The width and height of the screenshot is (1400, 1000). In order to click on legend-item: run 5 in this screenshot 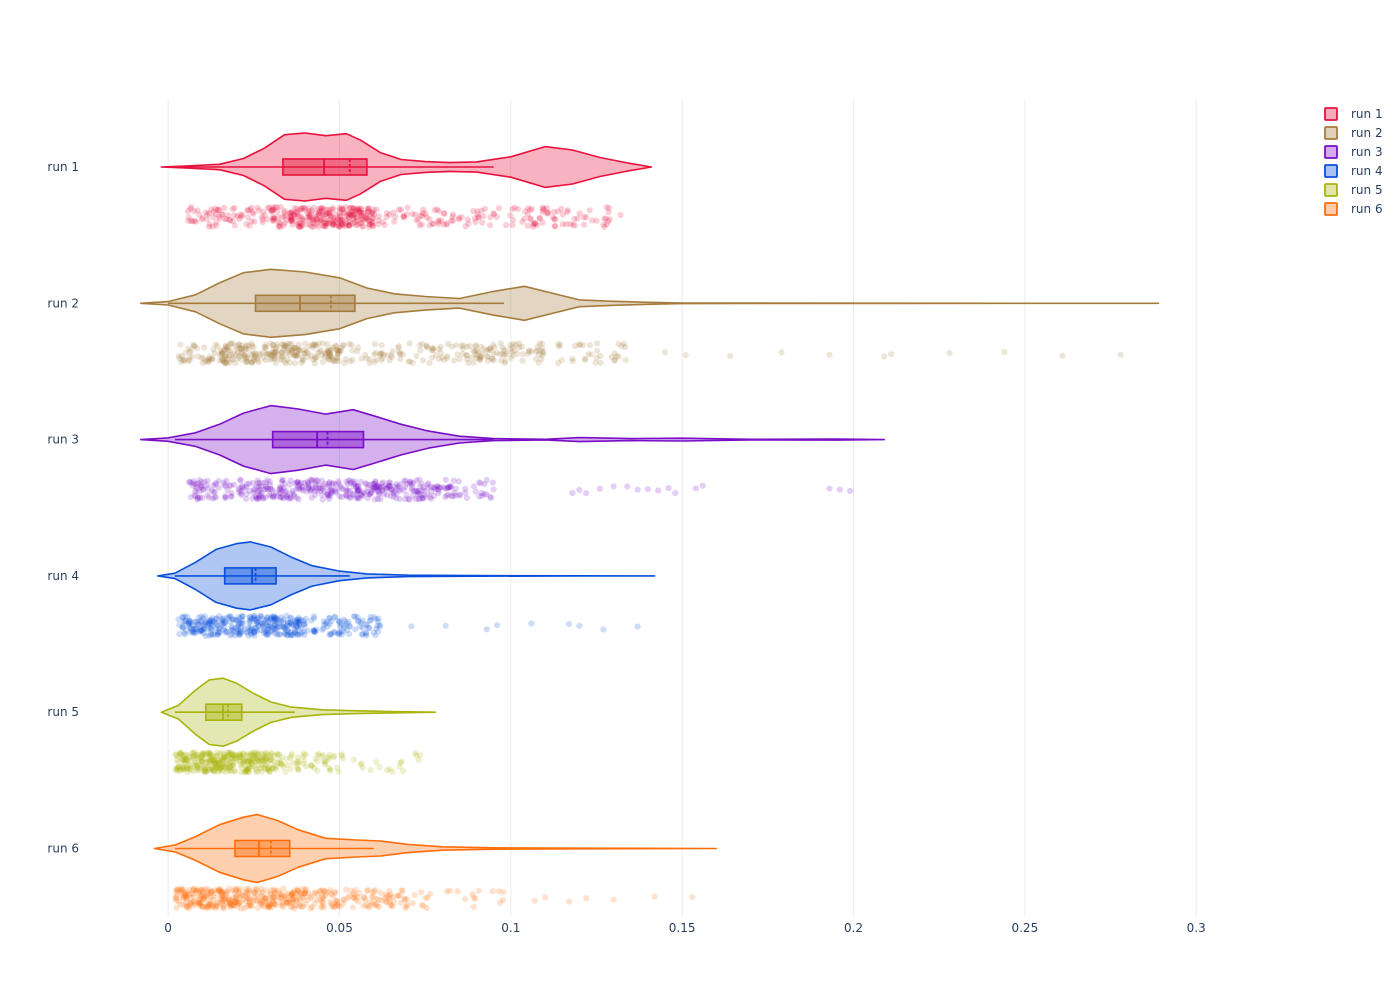, I will do `click(1353, 190)`.